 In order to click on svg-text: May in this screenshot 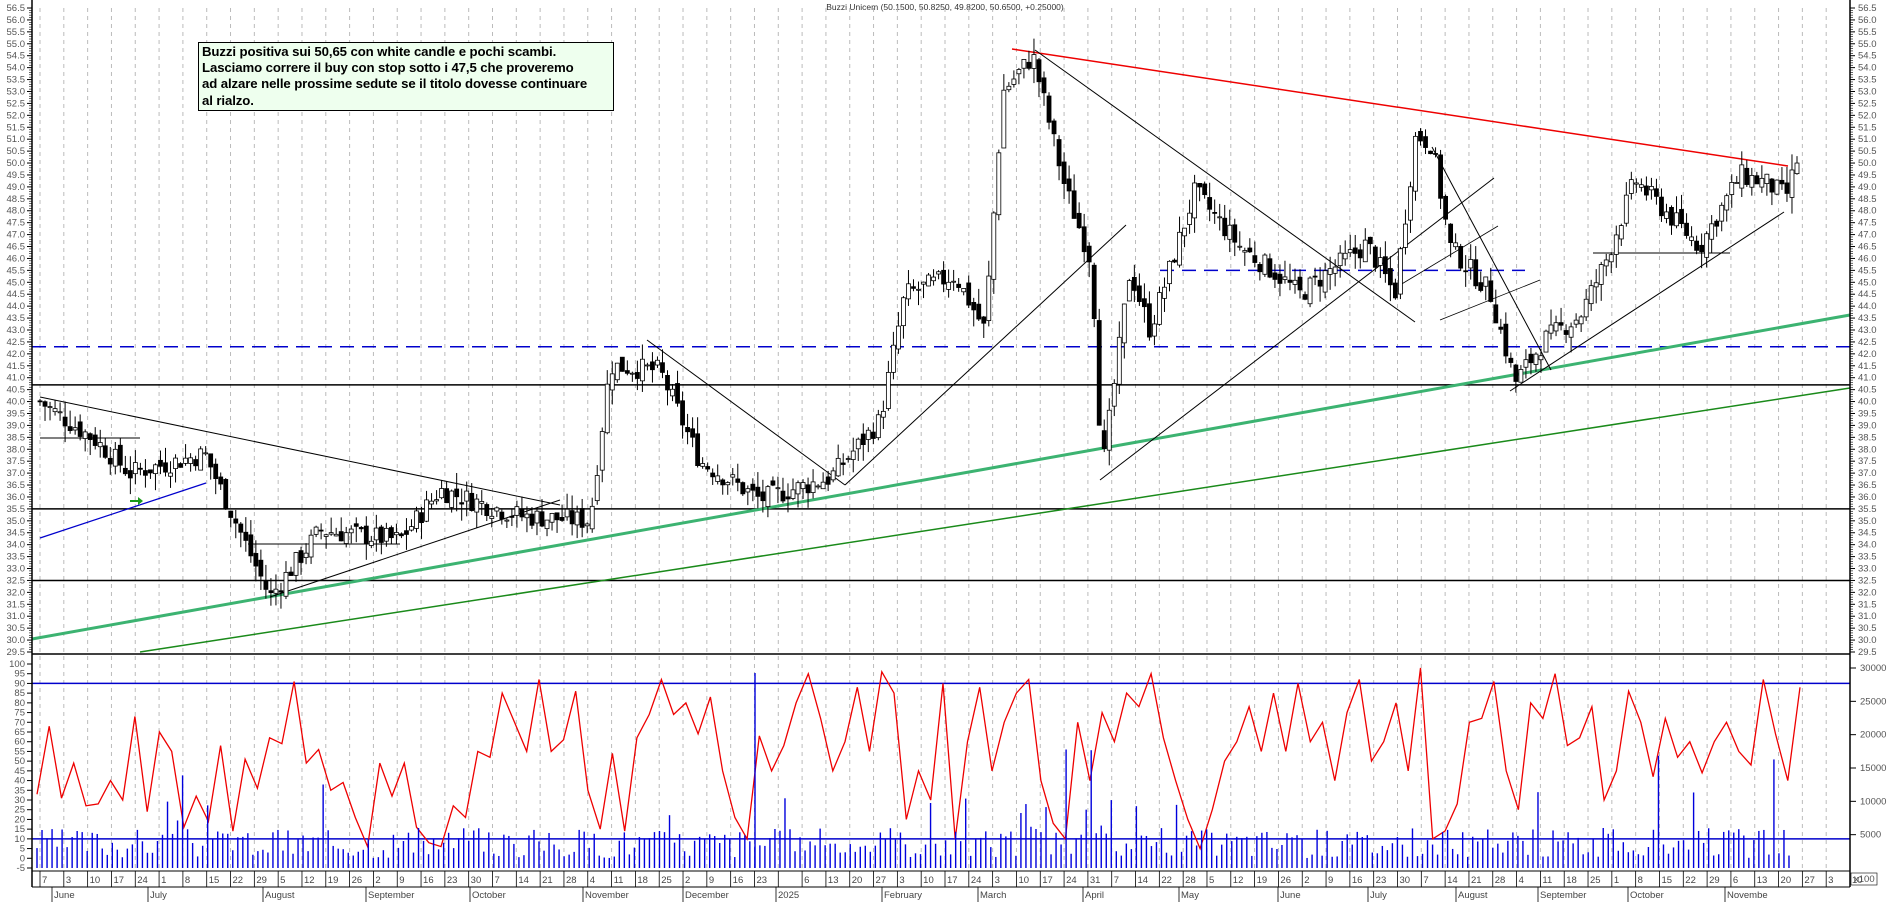, I will do `click(1190, 895)`.